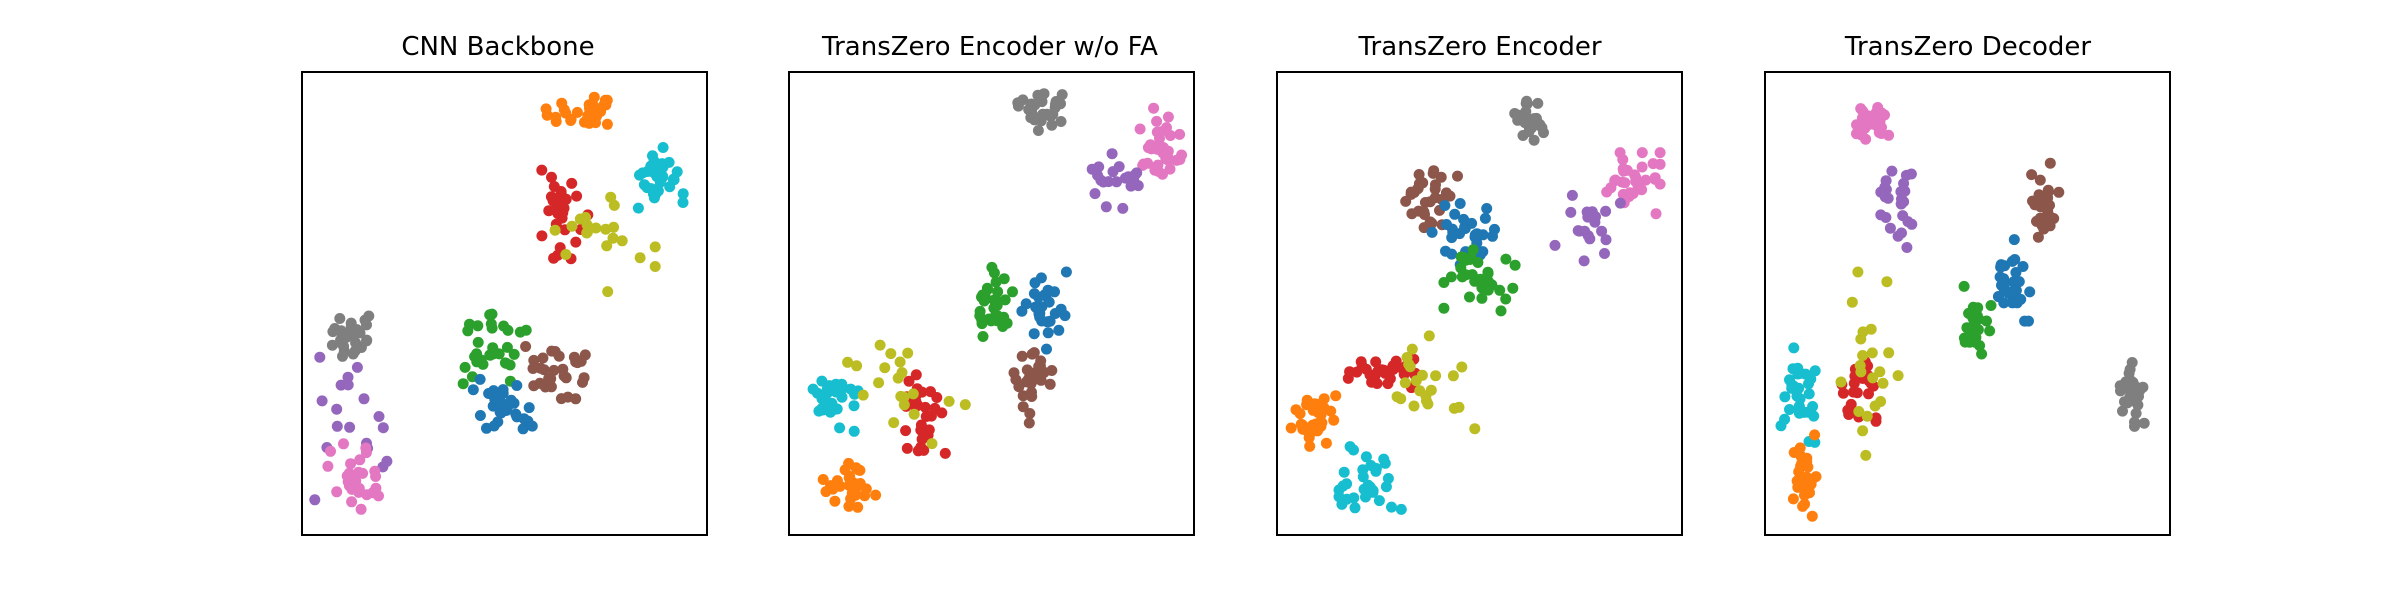  Describe the element at coordinates (1962, 312) in the screenshot. I see `panel-4-points` at that location.